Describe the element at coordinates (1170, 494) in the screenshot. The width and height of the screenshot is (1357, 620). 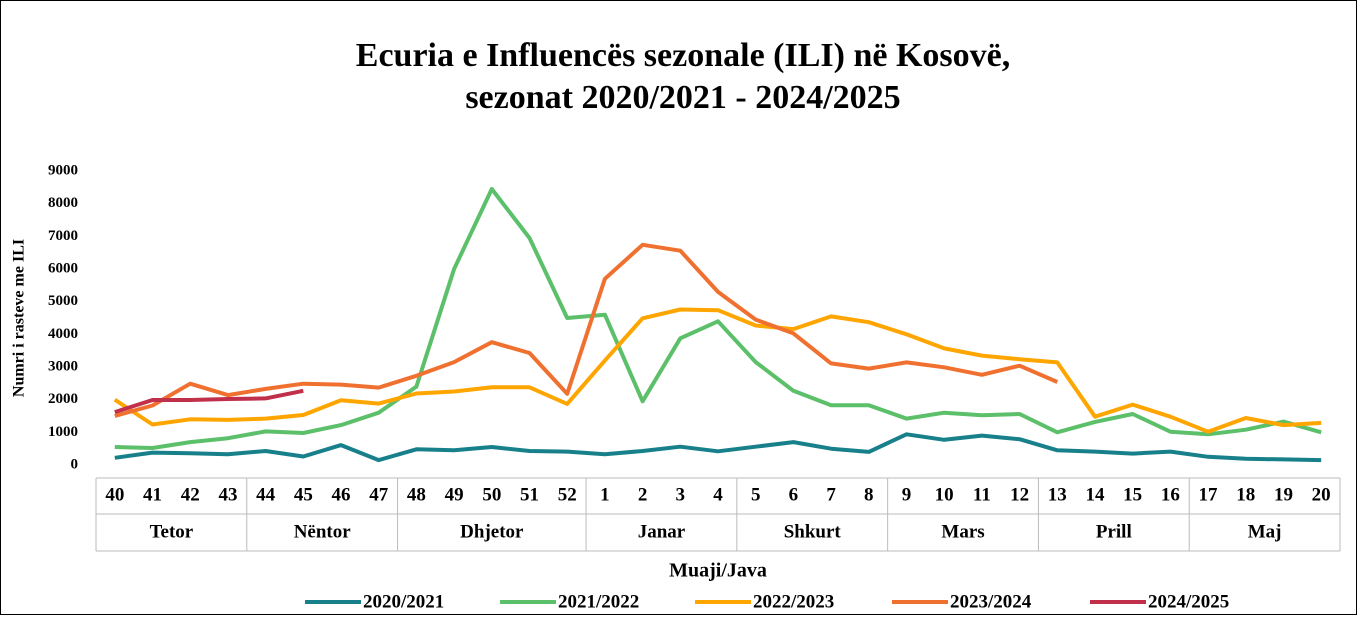
I see `x-tick-label: 16` at that location.